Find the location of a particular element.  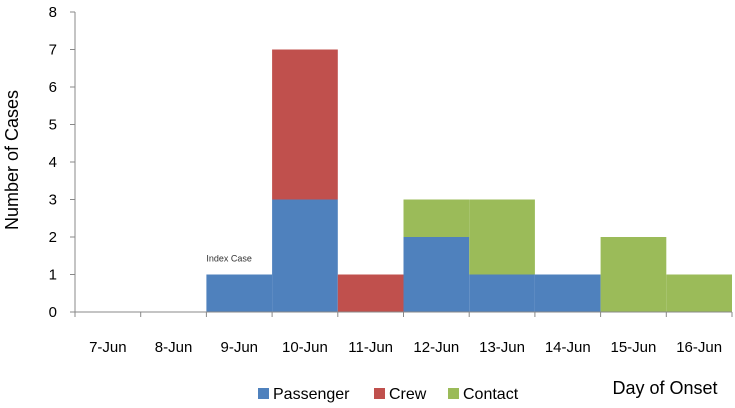

bar-passenger-14-jun is located at coordinates (567, 293).